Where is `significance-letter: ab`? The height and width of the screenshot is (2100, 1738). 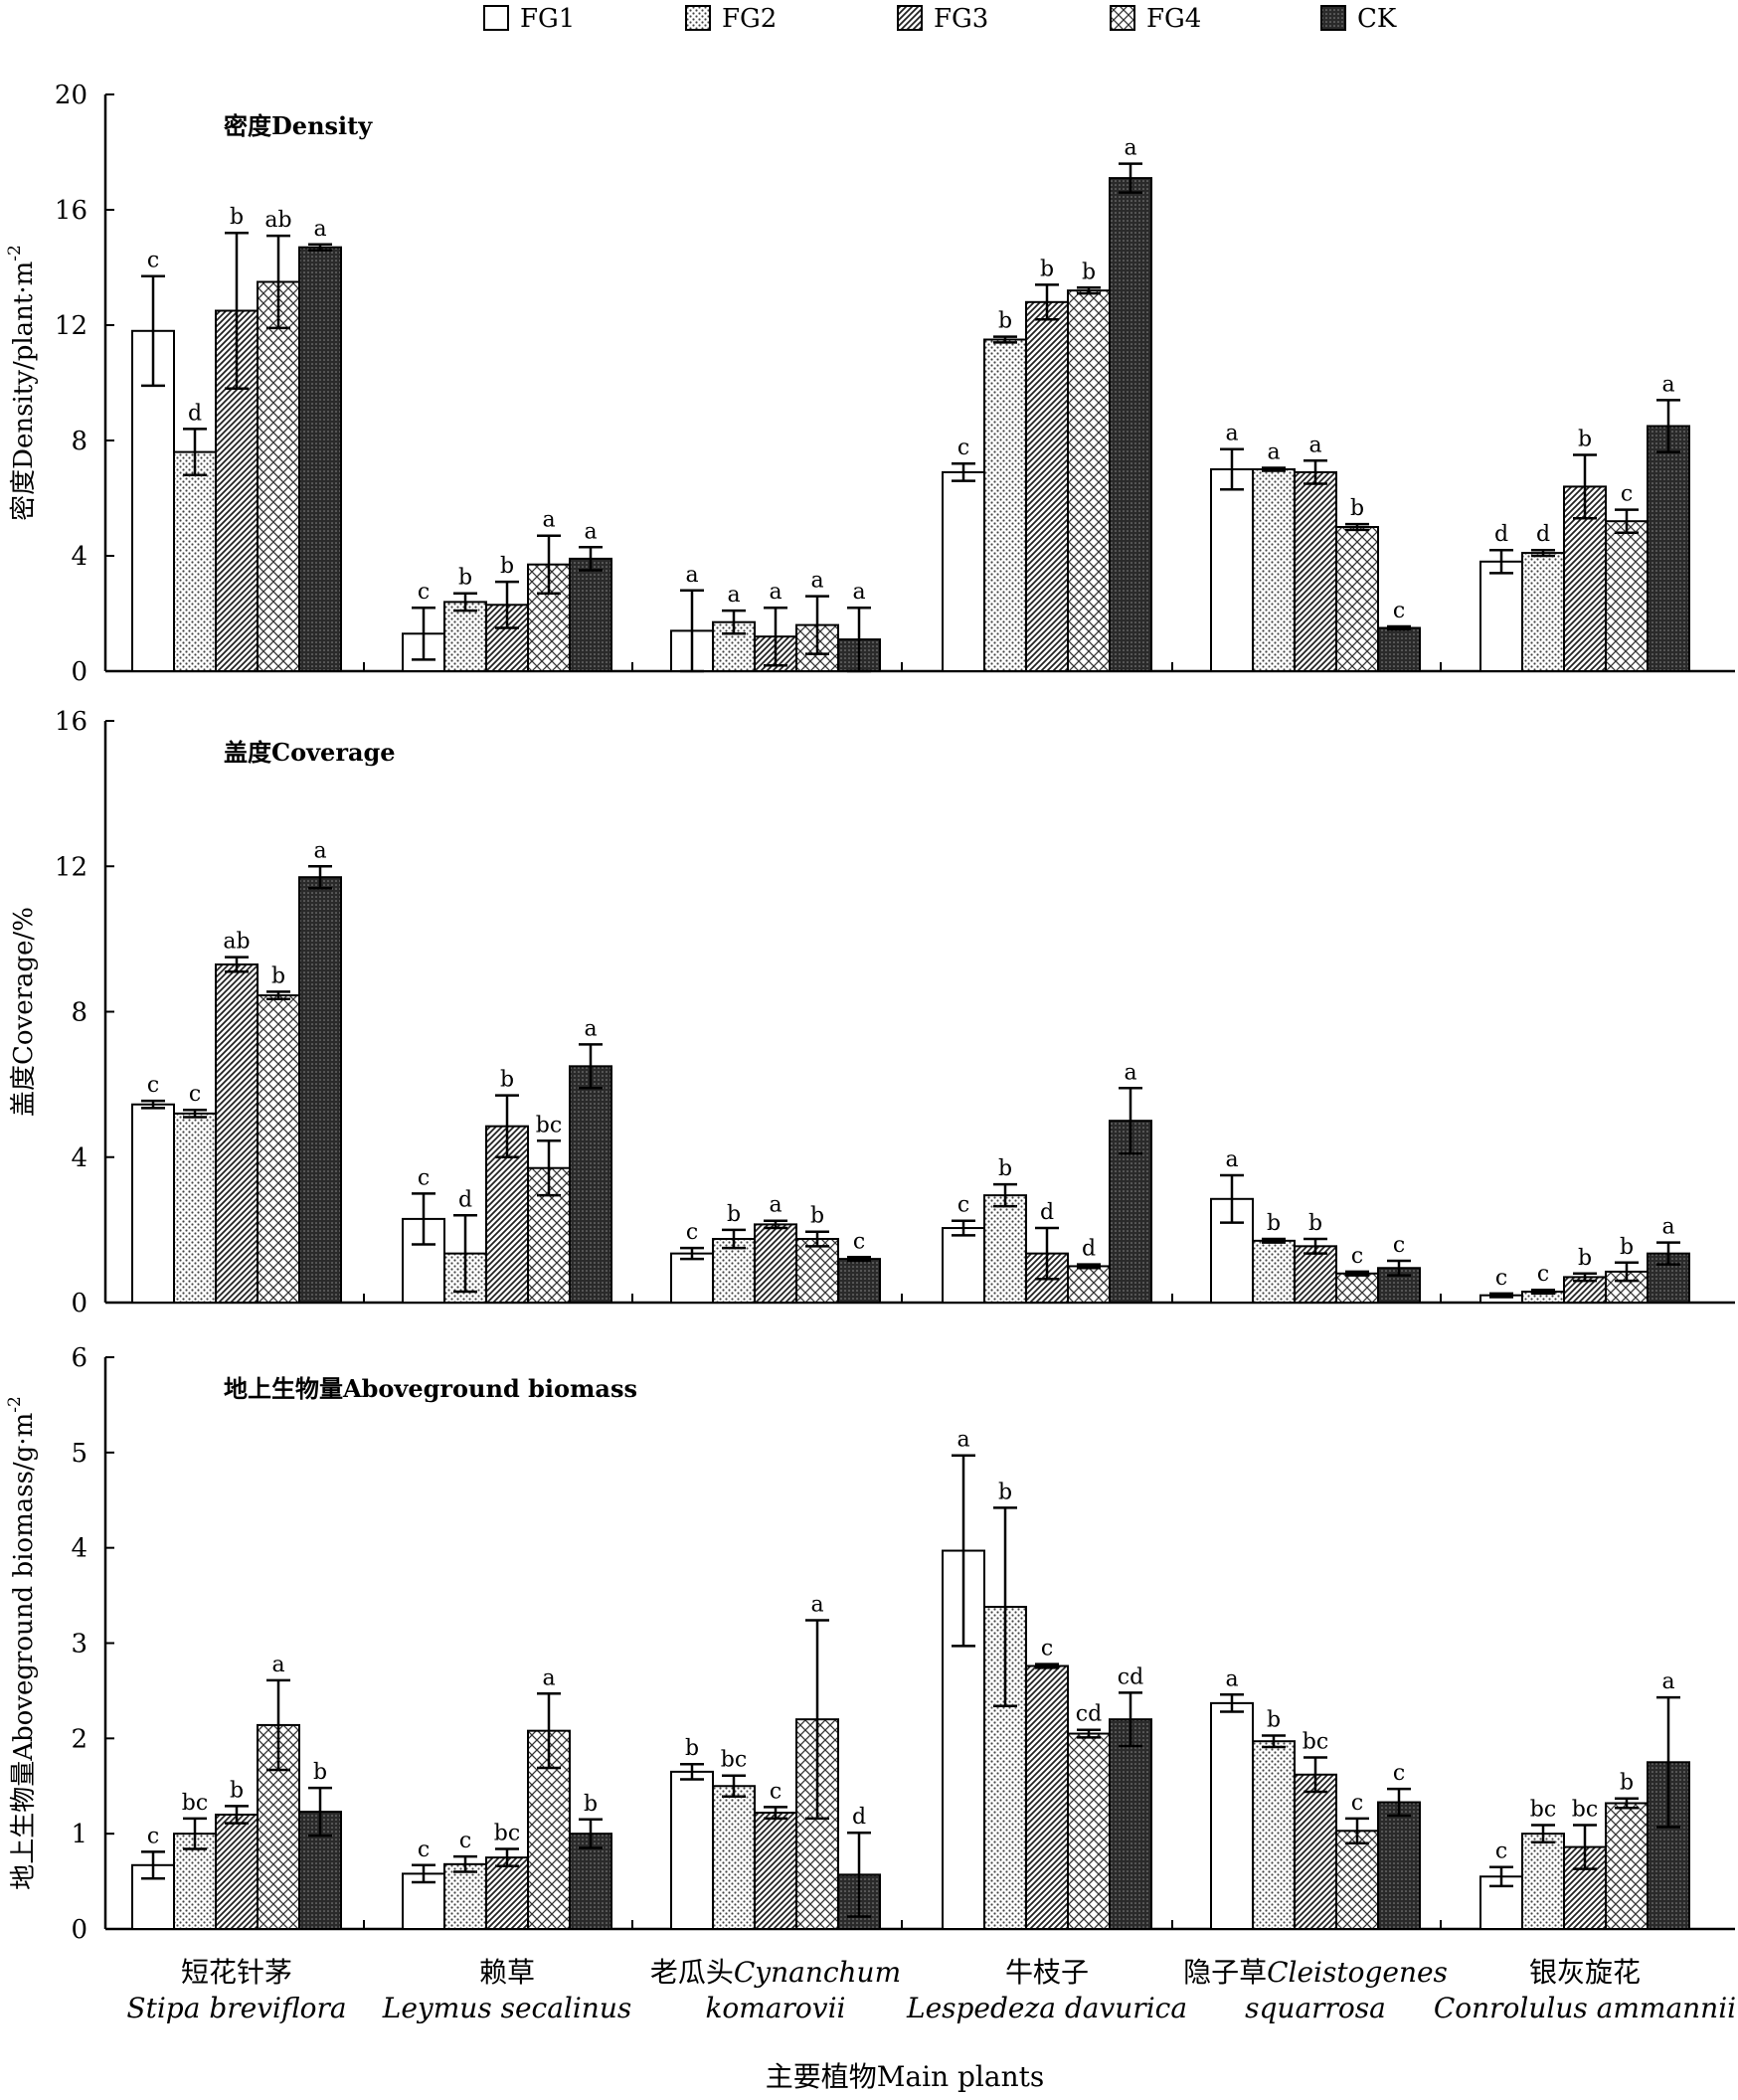
significance-letter: ab is located at coordinates (277, 220).